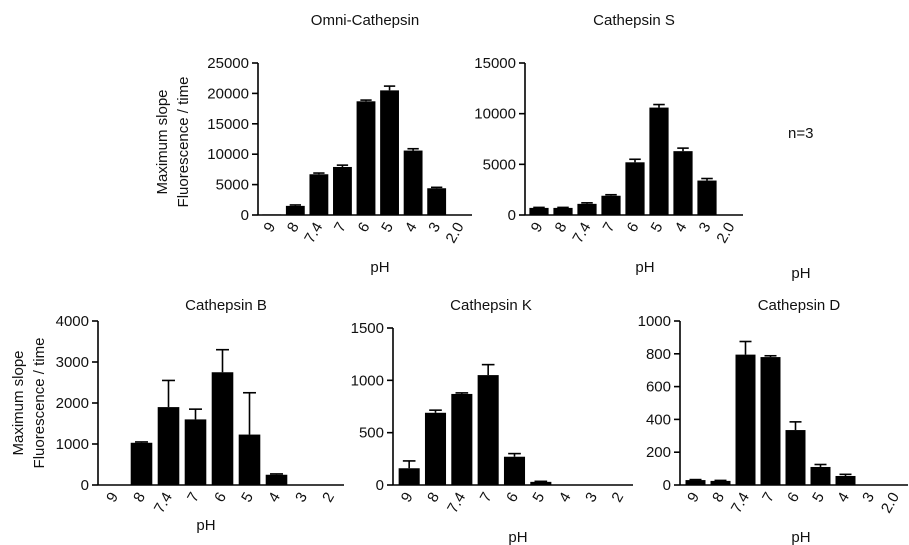 The image size is (909, 545). Describe the element at coordinates (658, 419) in the screenshot. I see `y-tick-label: 400` at that location.